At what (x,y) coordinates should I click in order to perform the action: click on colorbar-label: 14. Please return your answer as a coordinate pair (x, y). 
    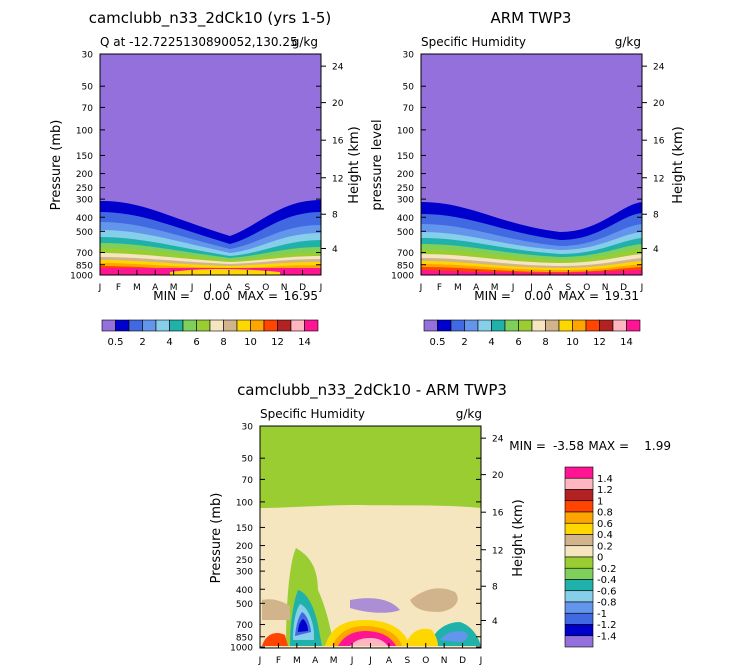
    Looking at the image, I should click on (626, 342).